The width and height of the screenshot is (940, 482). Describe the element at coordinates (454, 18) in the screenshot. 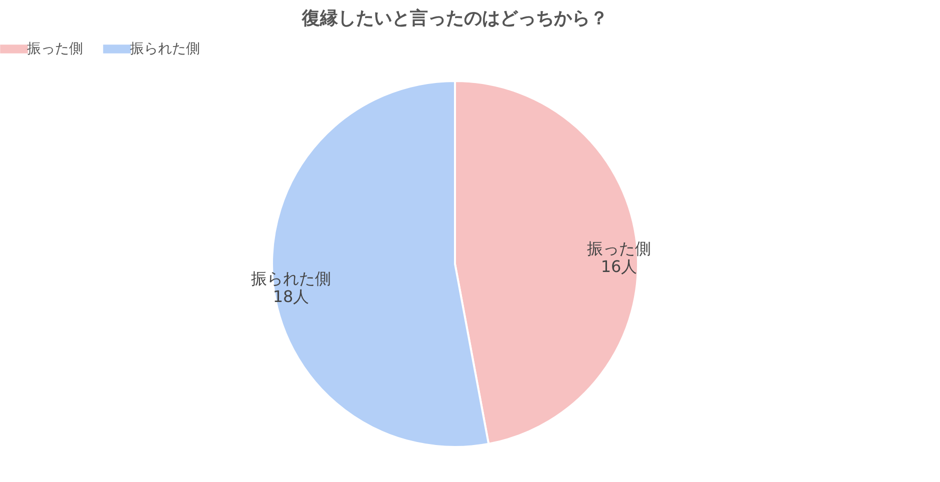

I see `chart-title: 復縁したいと言ったのはどっちから？` at that location.